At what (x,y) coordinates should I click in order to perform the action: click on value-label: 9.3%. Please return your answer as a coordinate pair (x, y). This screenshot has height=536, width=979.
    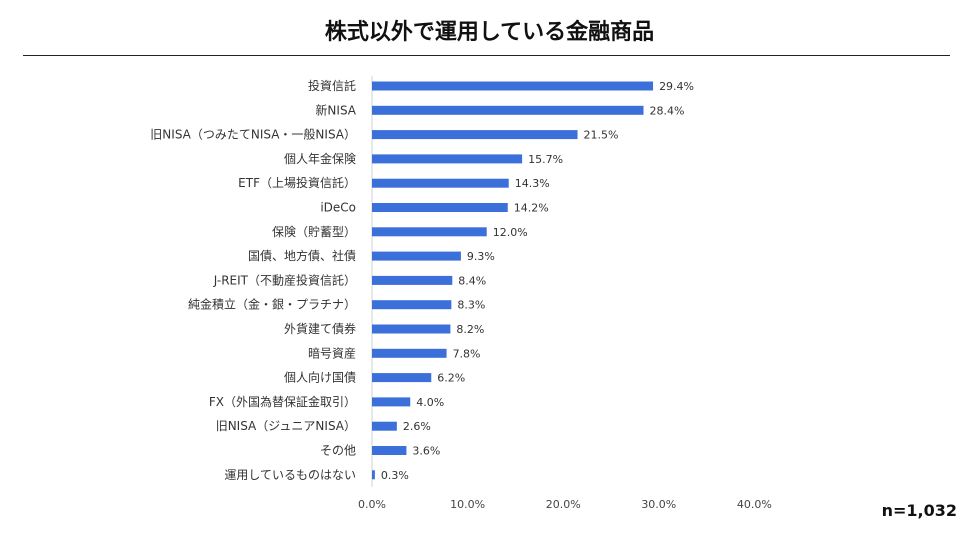
    Looking at the image, I should click on (481, 256).